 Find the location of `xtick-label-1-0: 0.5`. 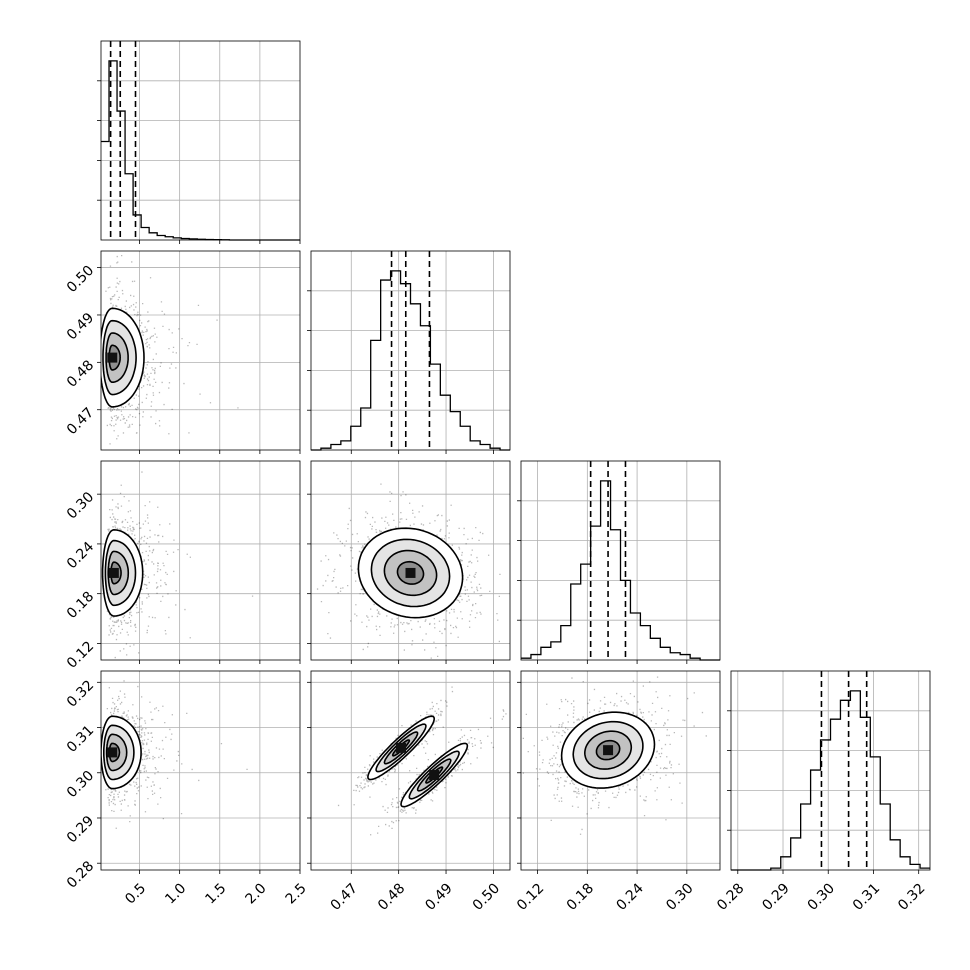

xtick-label-1-0: 0.5 is located at coordinates (135, 893).